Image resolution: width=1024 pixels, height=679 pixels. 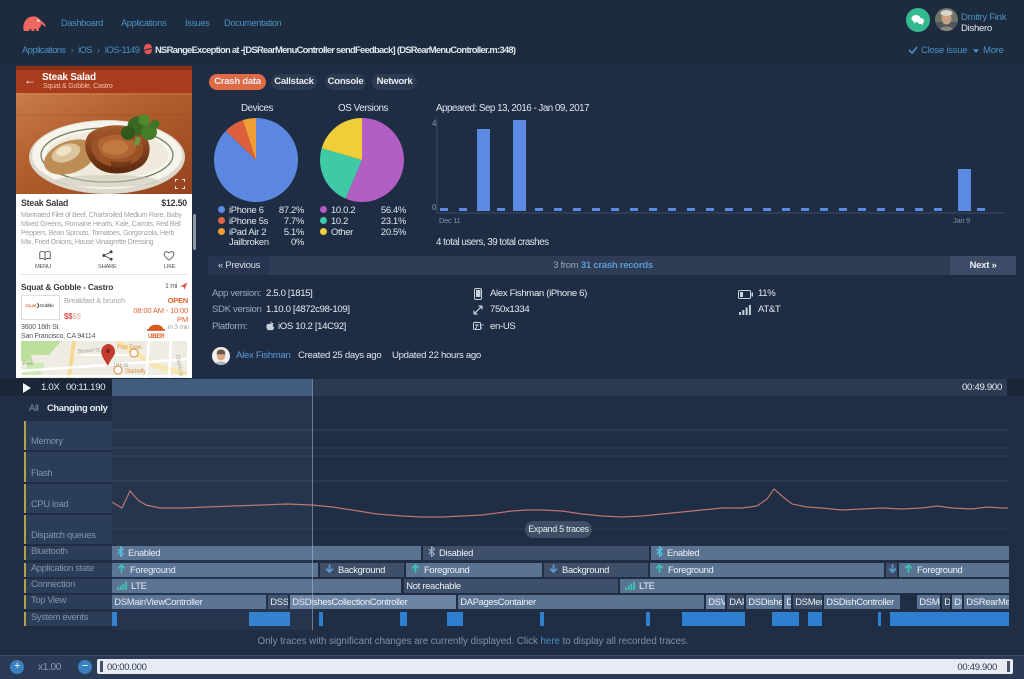 What do you see at coordinates (434, 123) in the screenshot?
I see `svg-text: 4` at bounding box center [434, 123].